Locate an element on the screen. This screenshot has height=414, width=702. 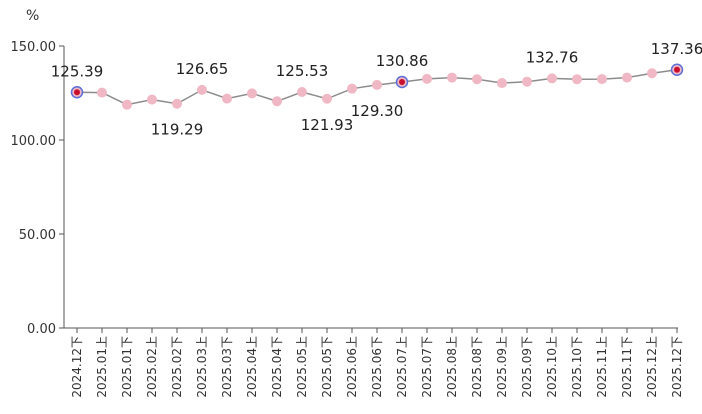
x-tick-label: 2025.04下 is located at coordinates (277, 367).